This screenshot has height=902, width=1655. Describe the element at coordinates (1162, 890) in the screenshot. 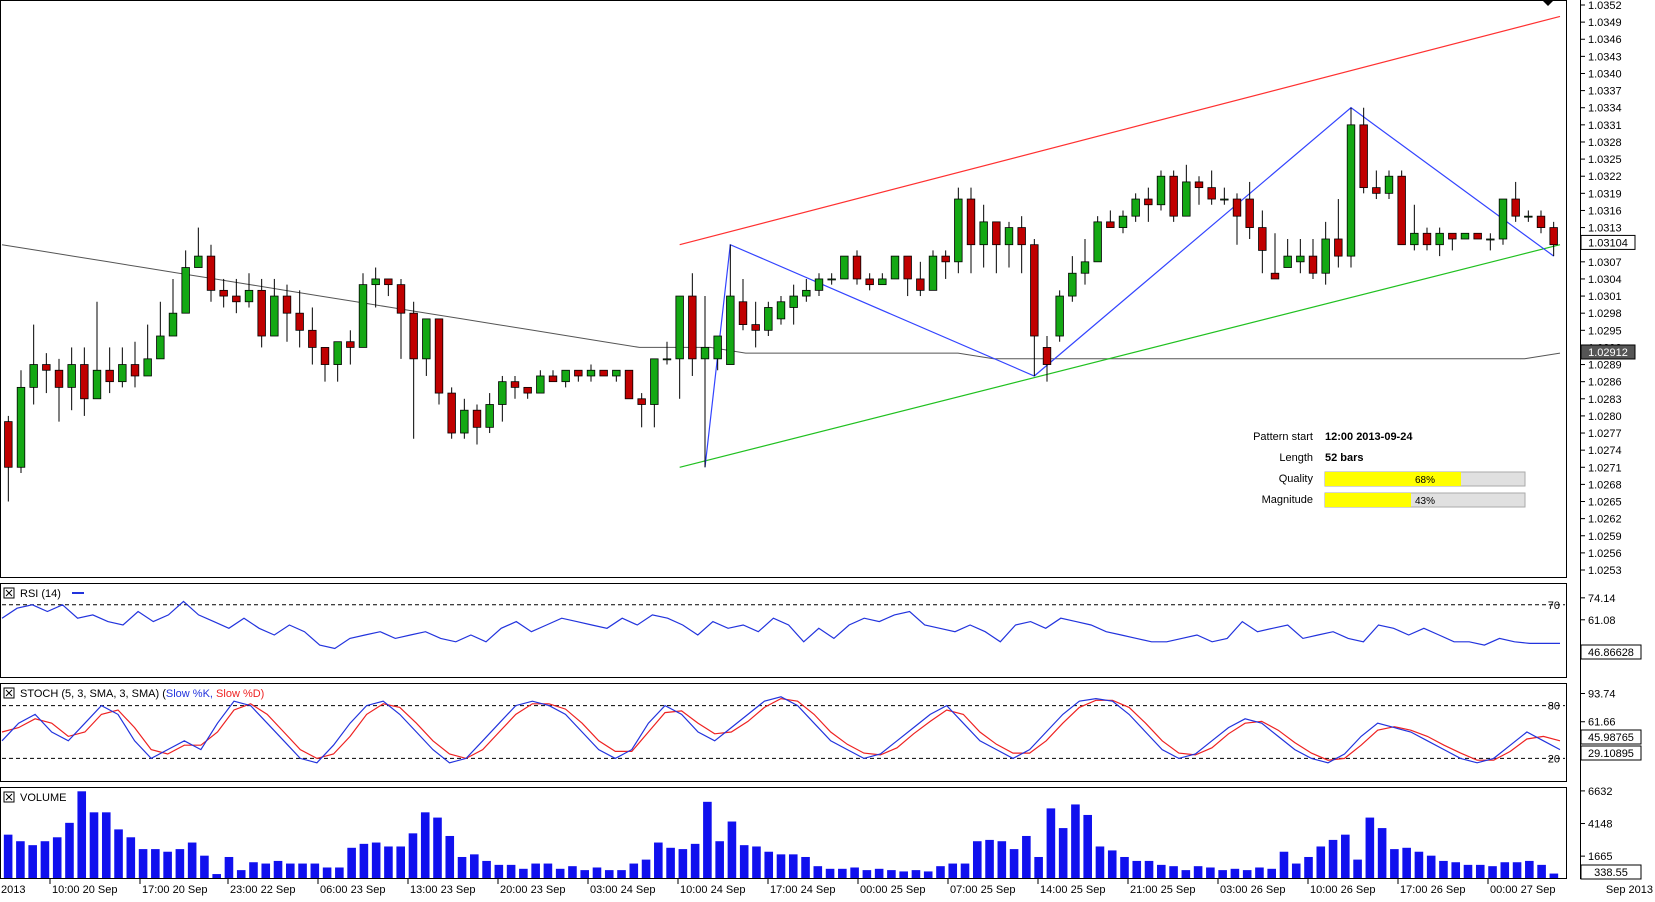

I see `time-tick-label: 21:00 25 Sep` at that location.